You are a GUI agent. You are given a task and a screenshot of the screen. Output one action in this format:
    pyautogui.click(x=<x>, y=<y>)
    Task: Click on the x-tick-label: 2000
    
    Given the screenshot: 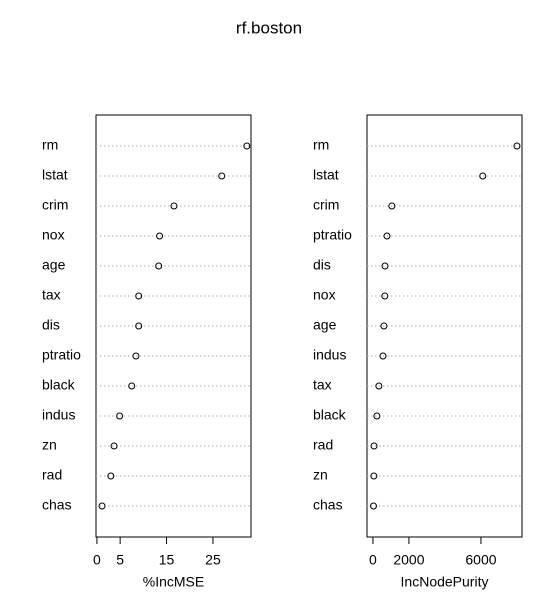 What is the action you would take?
    pyautogui.click(x=408, y=560)
    